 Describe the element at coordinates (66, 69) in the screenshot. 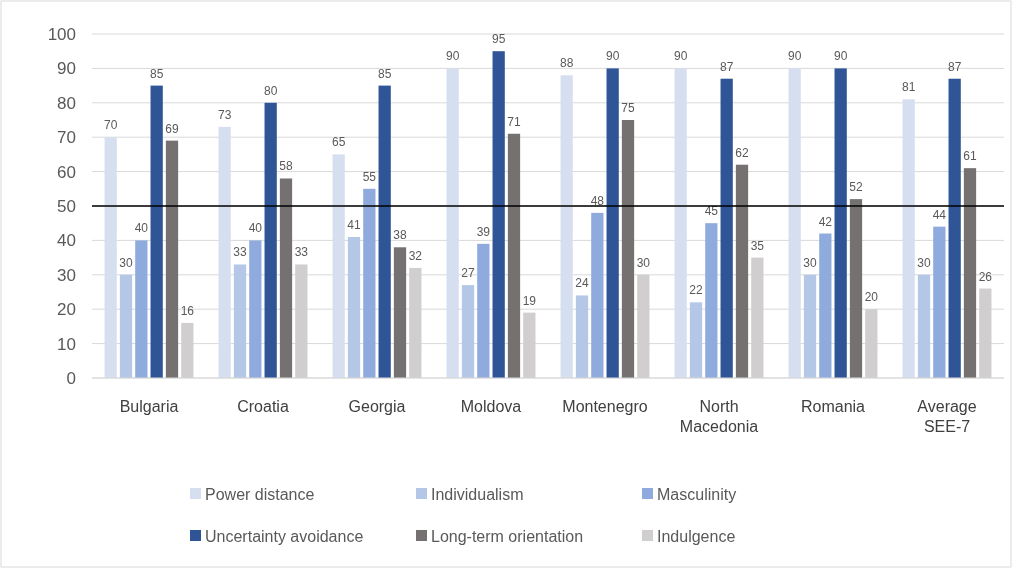

I see `y-tick-label: 90` at that location.